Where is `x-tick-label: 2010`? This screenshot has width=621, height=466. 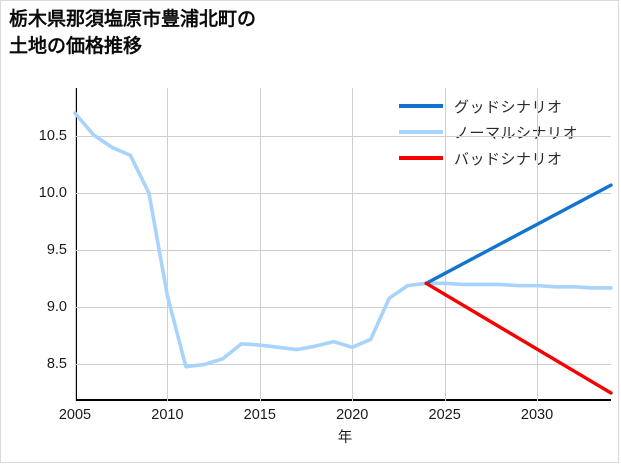 x-tick-label: 2010 is located at coordinates (167, 415).